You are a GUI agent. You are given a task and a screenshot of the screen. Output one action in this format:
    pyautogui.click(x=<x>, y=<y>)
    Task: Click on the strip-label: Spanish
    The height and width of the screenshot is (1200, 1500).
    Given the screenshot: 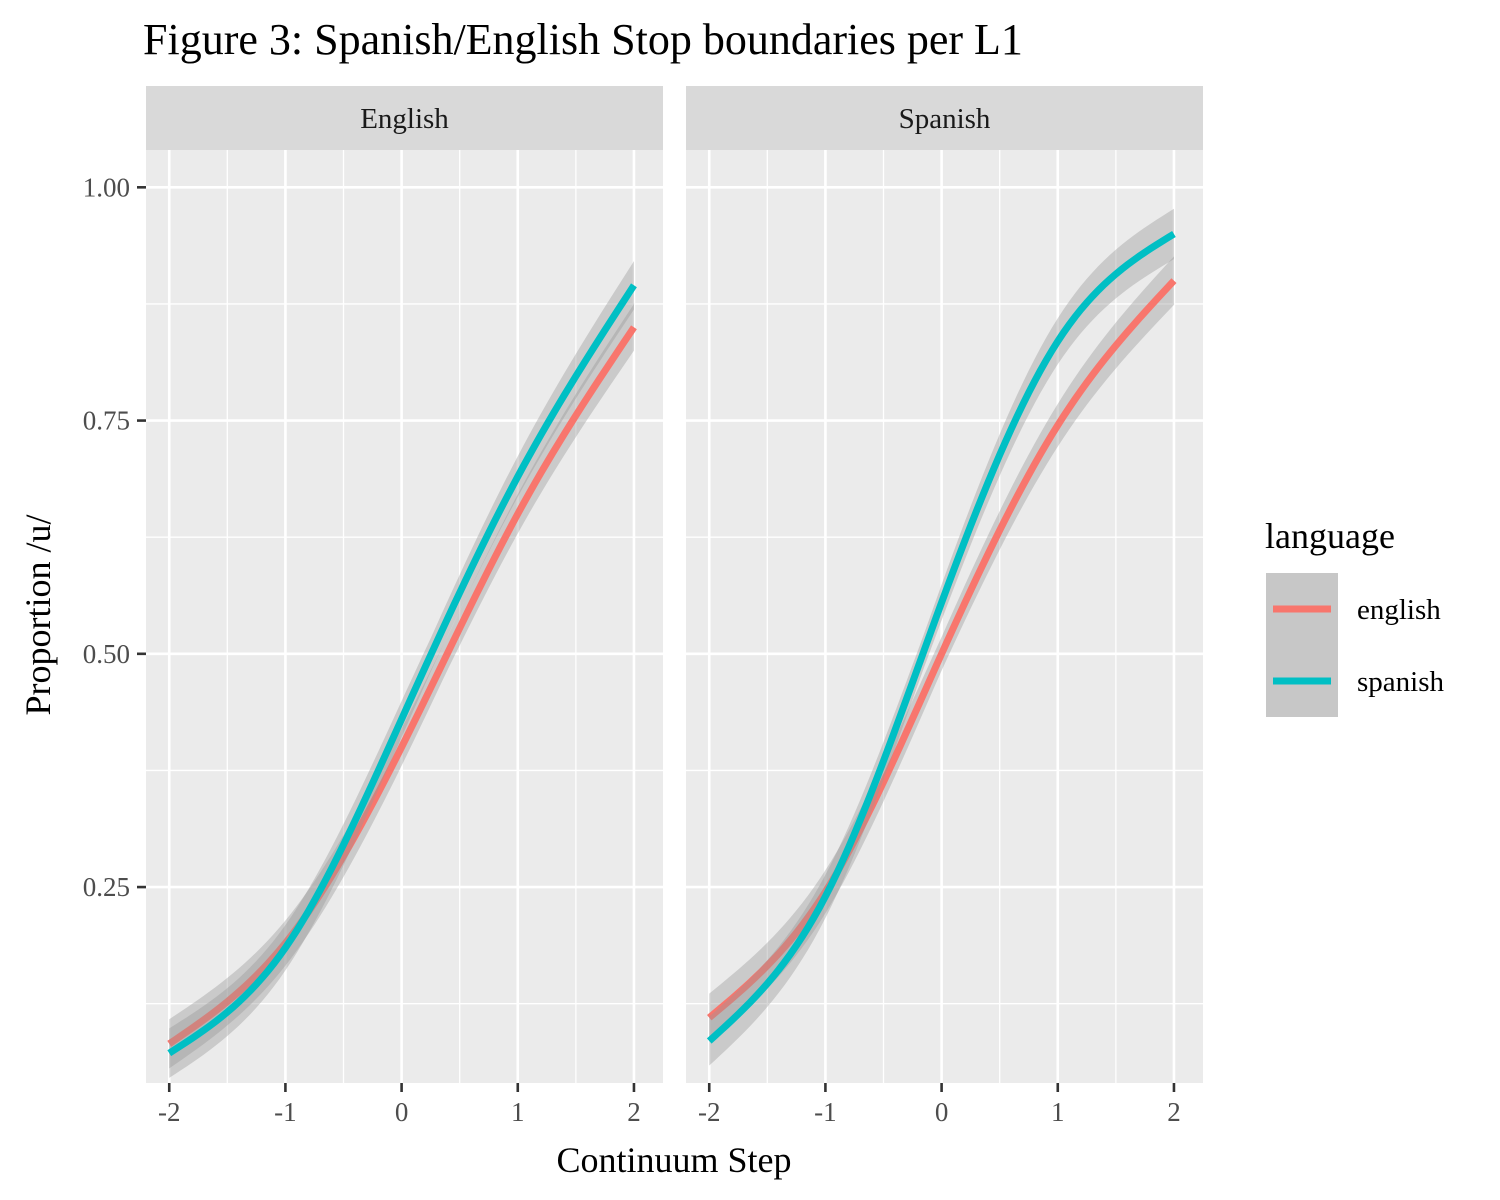 What is the action you would take?
    pyautogui.click(x=945, y=119)
    